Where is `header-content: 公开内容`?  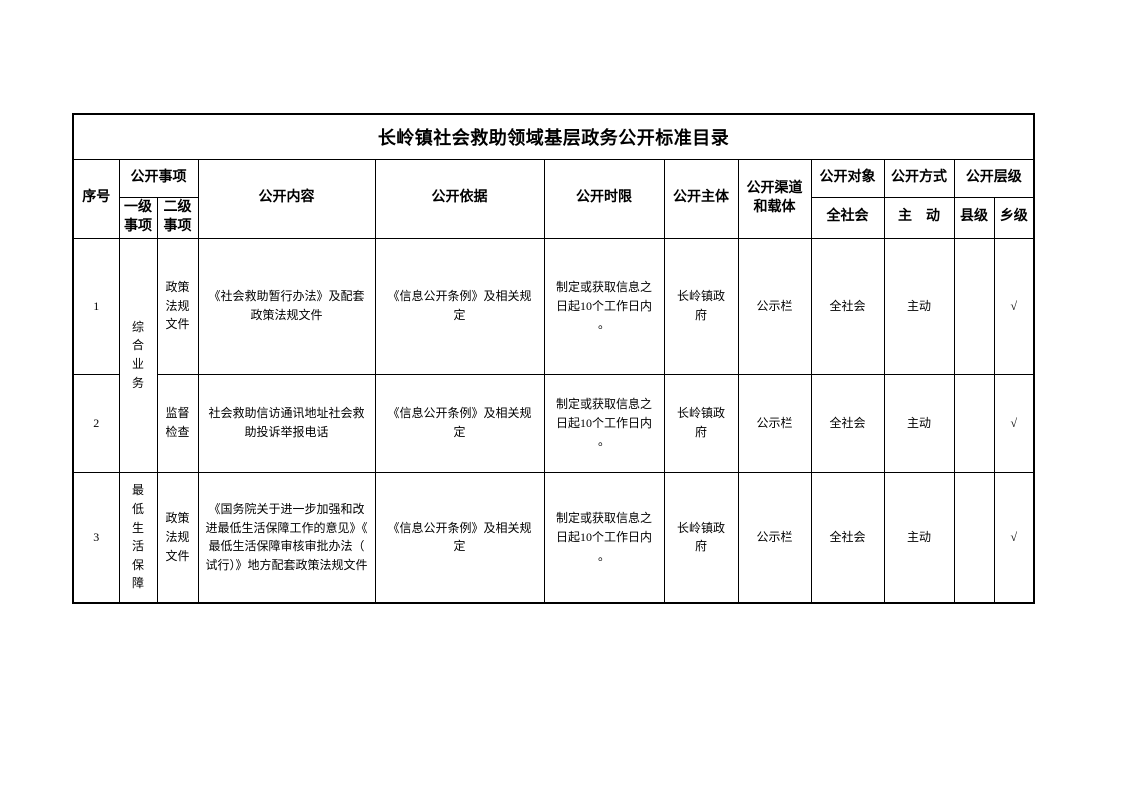
header-content: 公开内容 is located at coordinates (286, 198).